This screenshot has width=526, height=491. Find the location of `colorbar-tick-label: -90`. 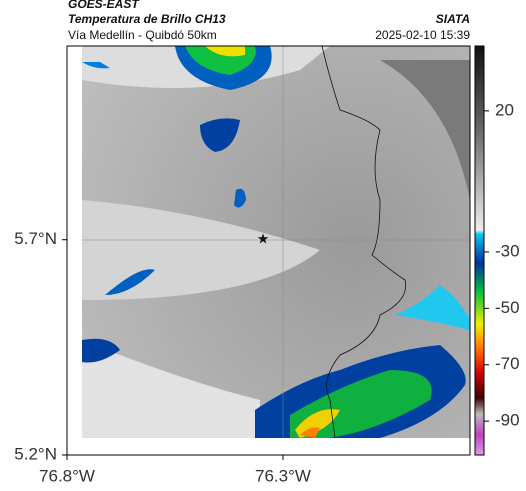

colorbar-tick-label: -90 is located at coordinates (507, 420).